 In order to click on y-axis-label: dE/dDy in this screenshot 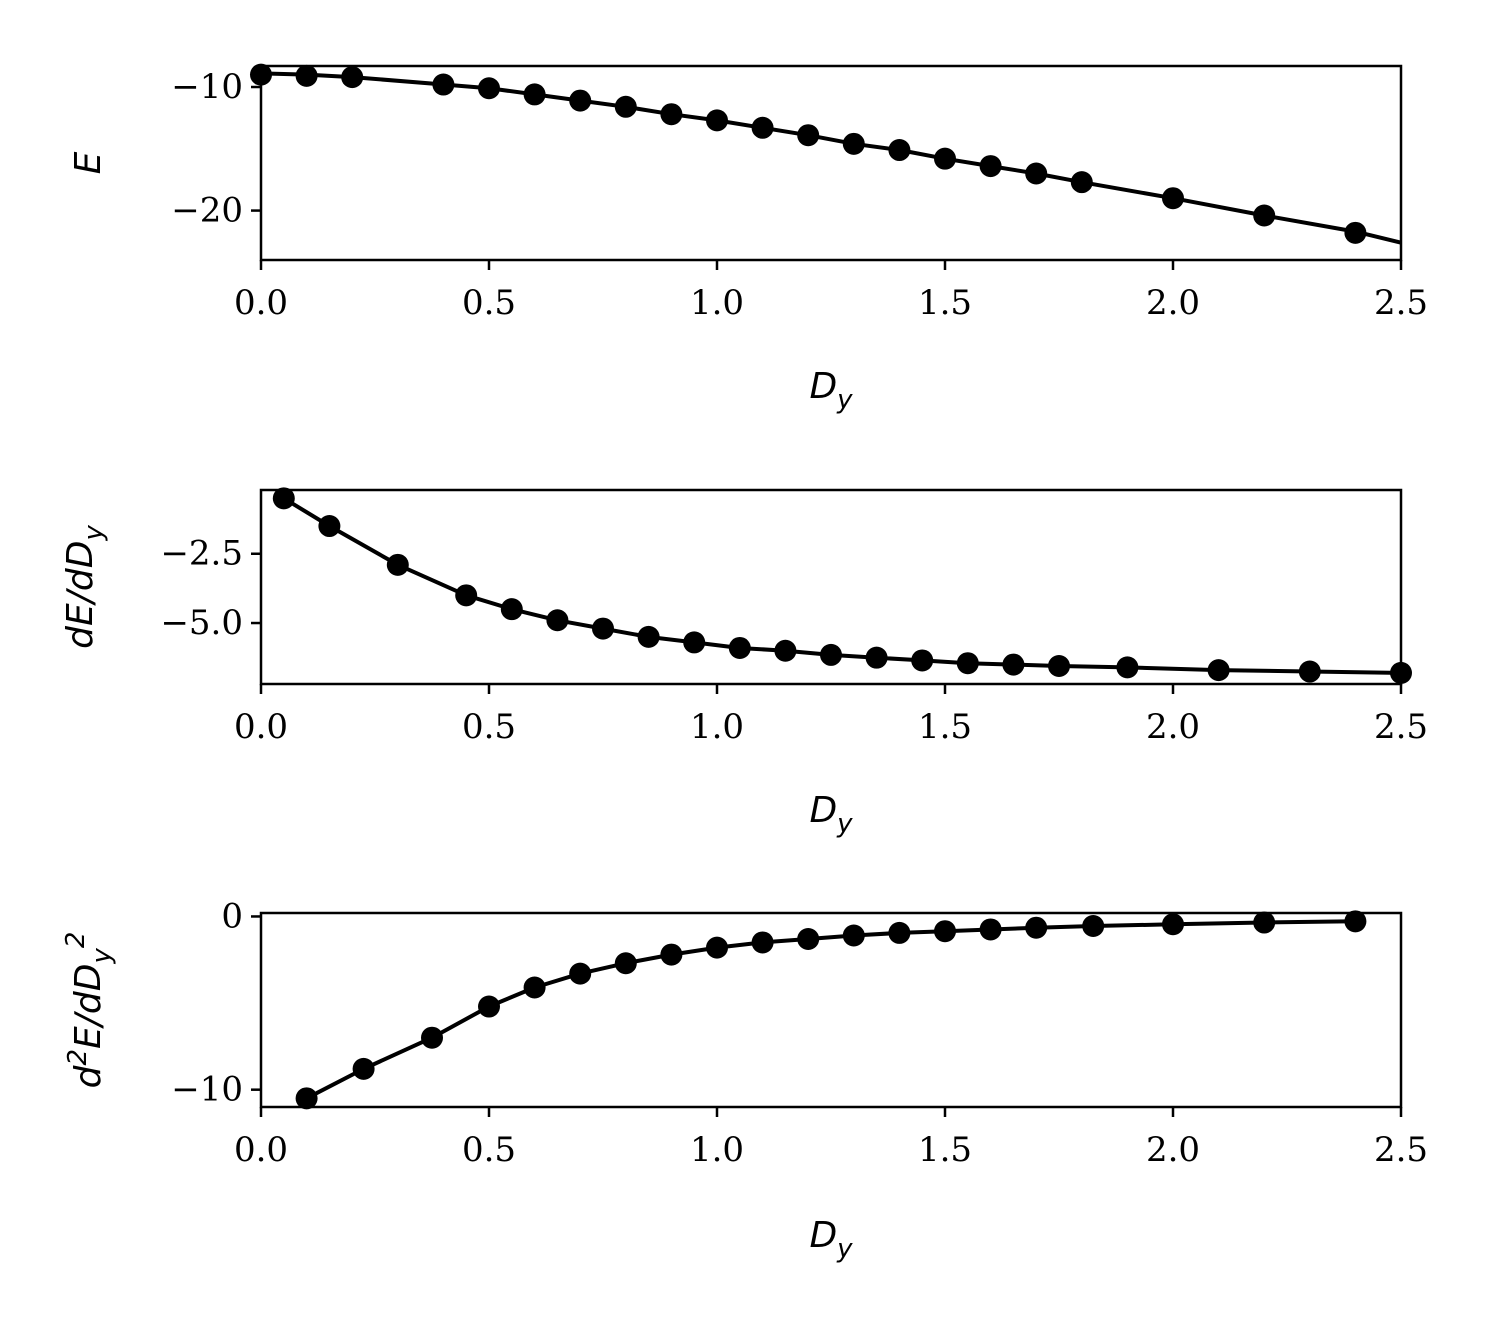, I will do `click(84, 587)`.